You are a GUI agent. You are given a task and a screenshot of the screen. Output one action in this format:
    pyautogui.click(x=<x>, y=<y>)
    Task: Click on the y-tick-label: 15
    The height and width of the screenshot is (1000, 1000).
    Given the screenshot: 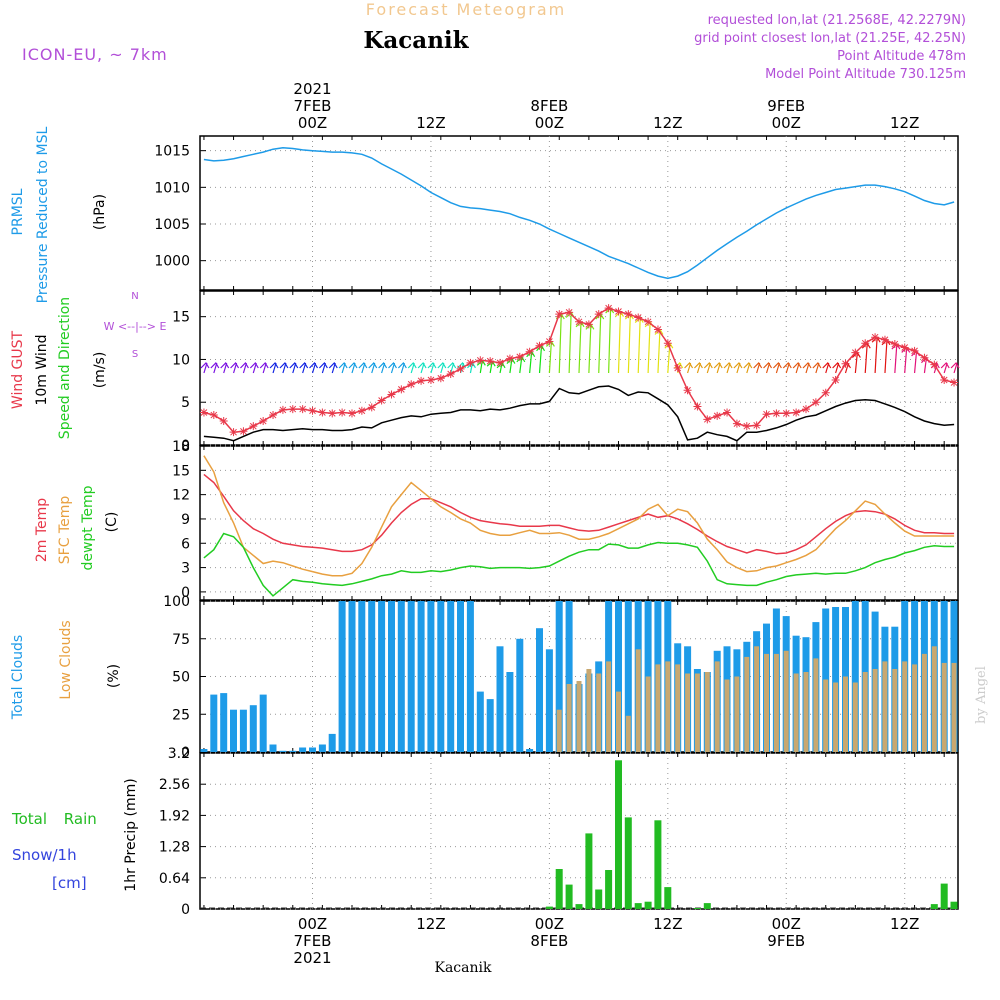 What is the action you would take?
    pyautogui.click(x=181, y=318)
    